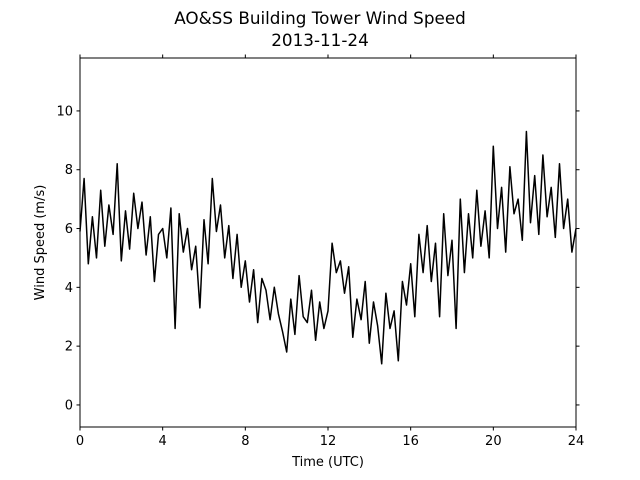  What do you see at coordinates (69, 405) in the screenshot?
I see `y-tick-label: 0` at bounding box center [69, 405].